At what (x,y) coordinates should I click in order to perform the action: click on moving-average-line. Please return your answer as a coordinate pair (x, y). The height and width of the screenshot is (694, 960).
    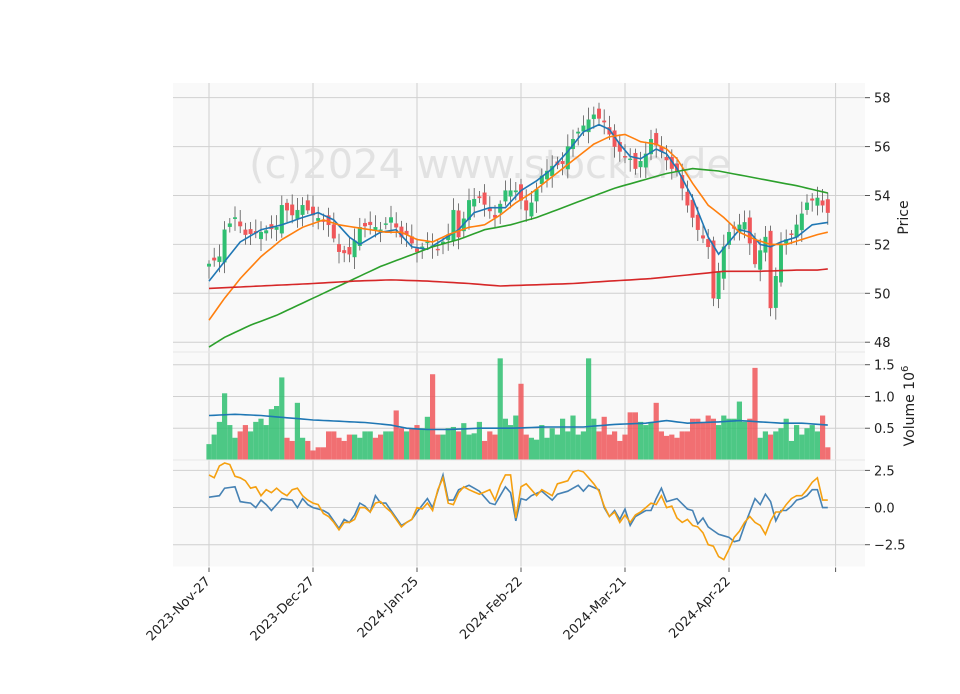
    Looking at the image, I should click on (518, 279).